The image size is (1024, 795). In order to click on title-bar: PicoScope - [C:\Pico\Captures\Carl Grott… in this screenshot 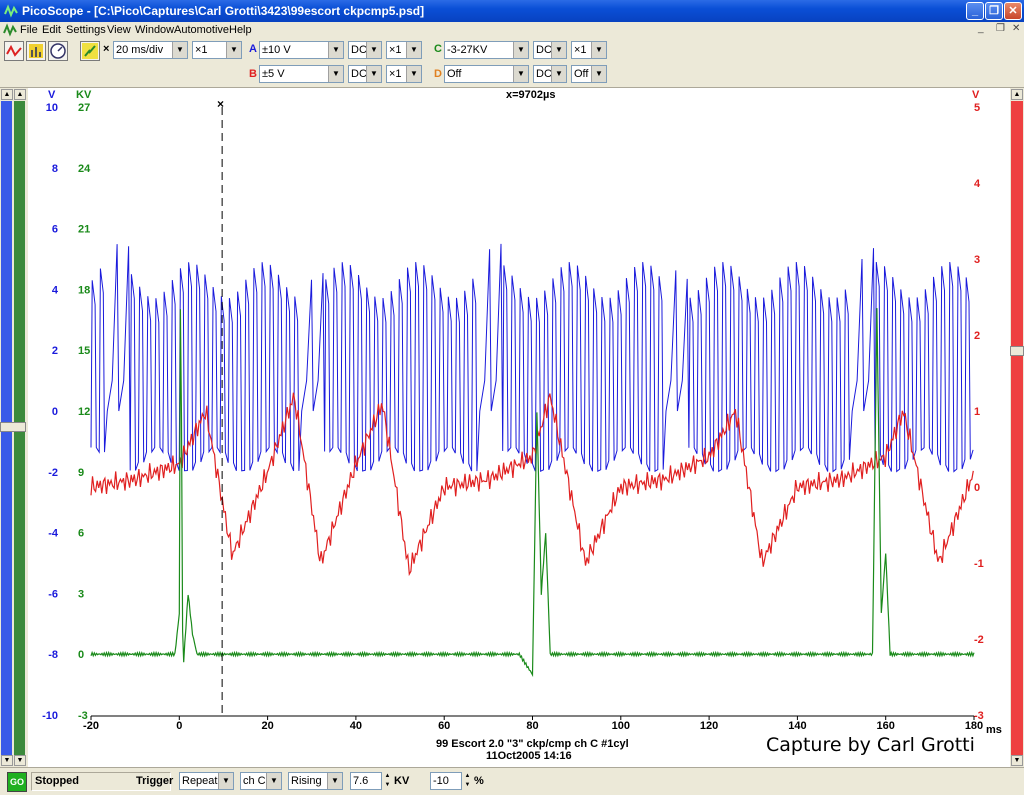, I will do `click(512, 11)`.